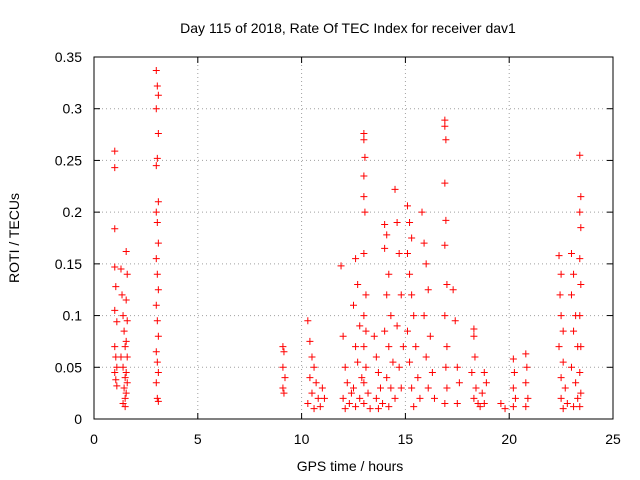 This screenshot has width=640, height=480. Describe the element at coordinates (355, 439) in the screenshot. I see `x-tick-labels: 0 5 10 15 20 25` at that location.